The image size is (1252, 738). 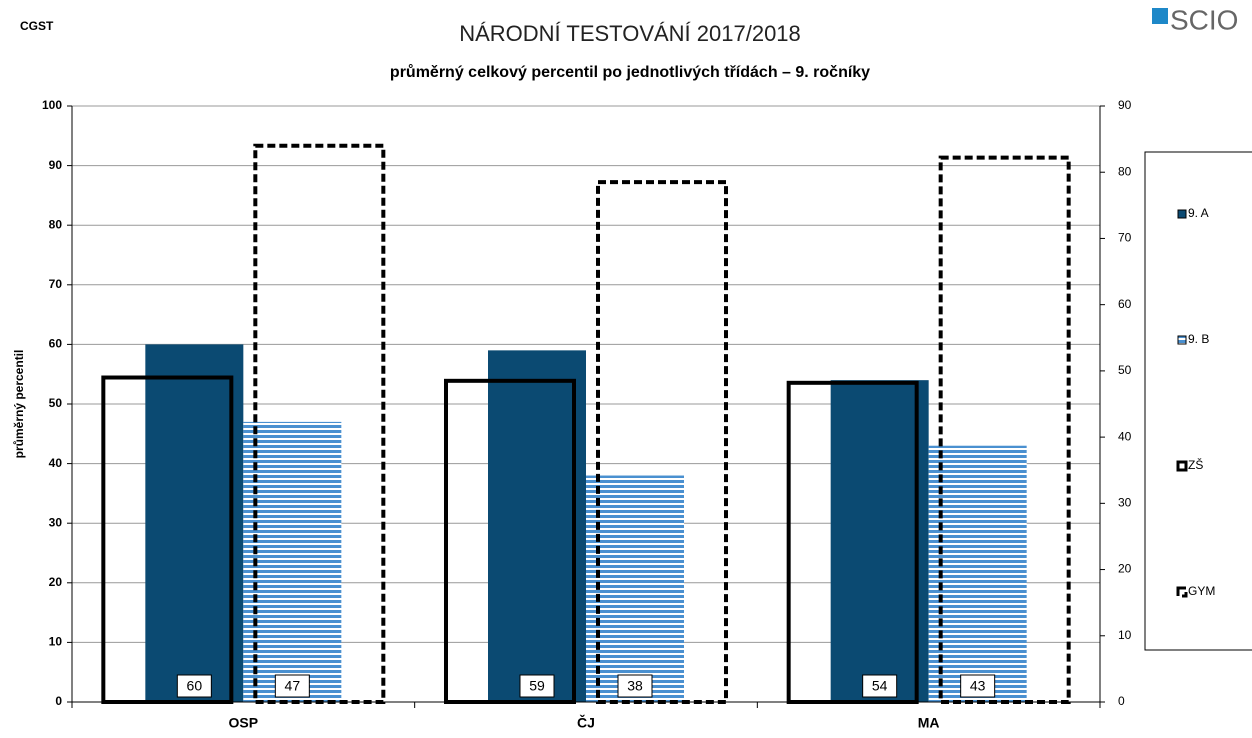 What do you see at coordinates (1125, 370) in the screenshot?
I see `y2-tick-label: 50` at bounding box center [1125, 370].